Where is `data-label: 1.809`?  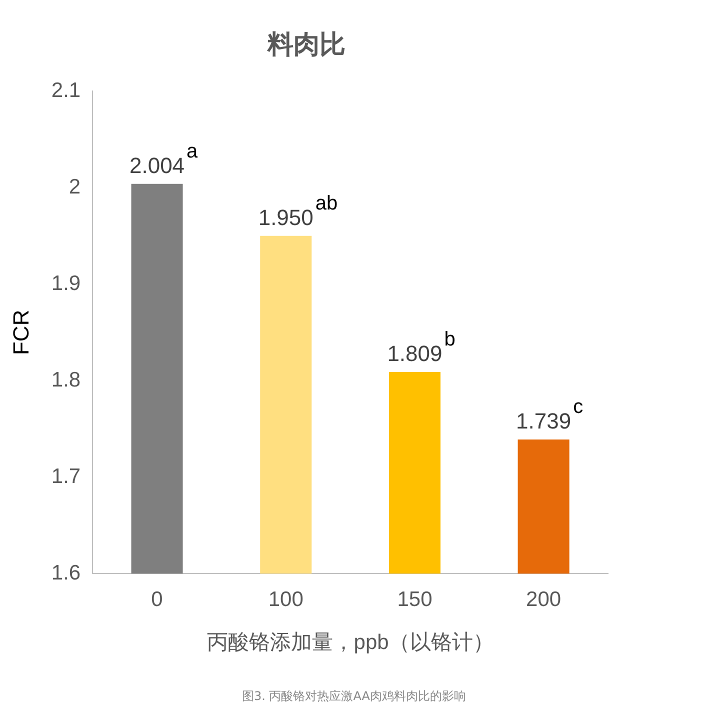
data-label: 1.809 is located at coordinates (414, 353).